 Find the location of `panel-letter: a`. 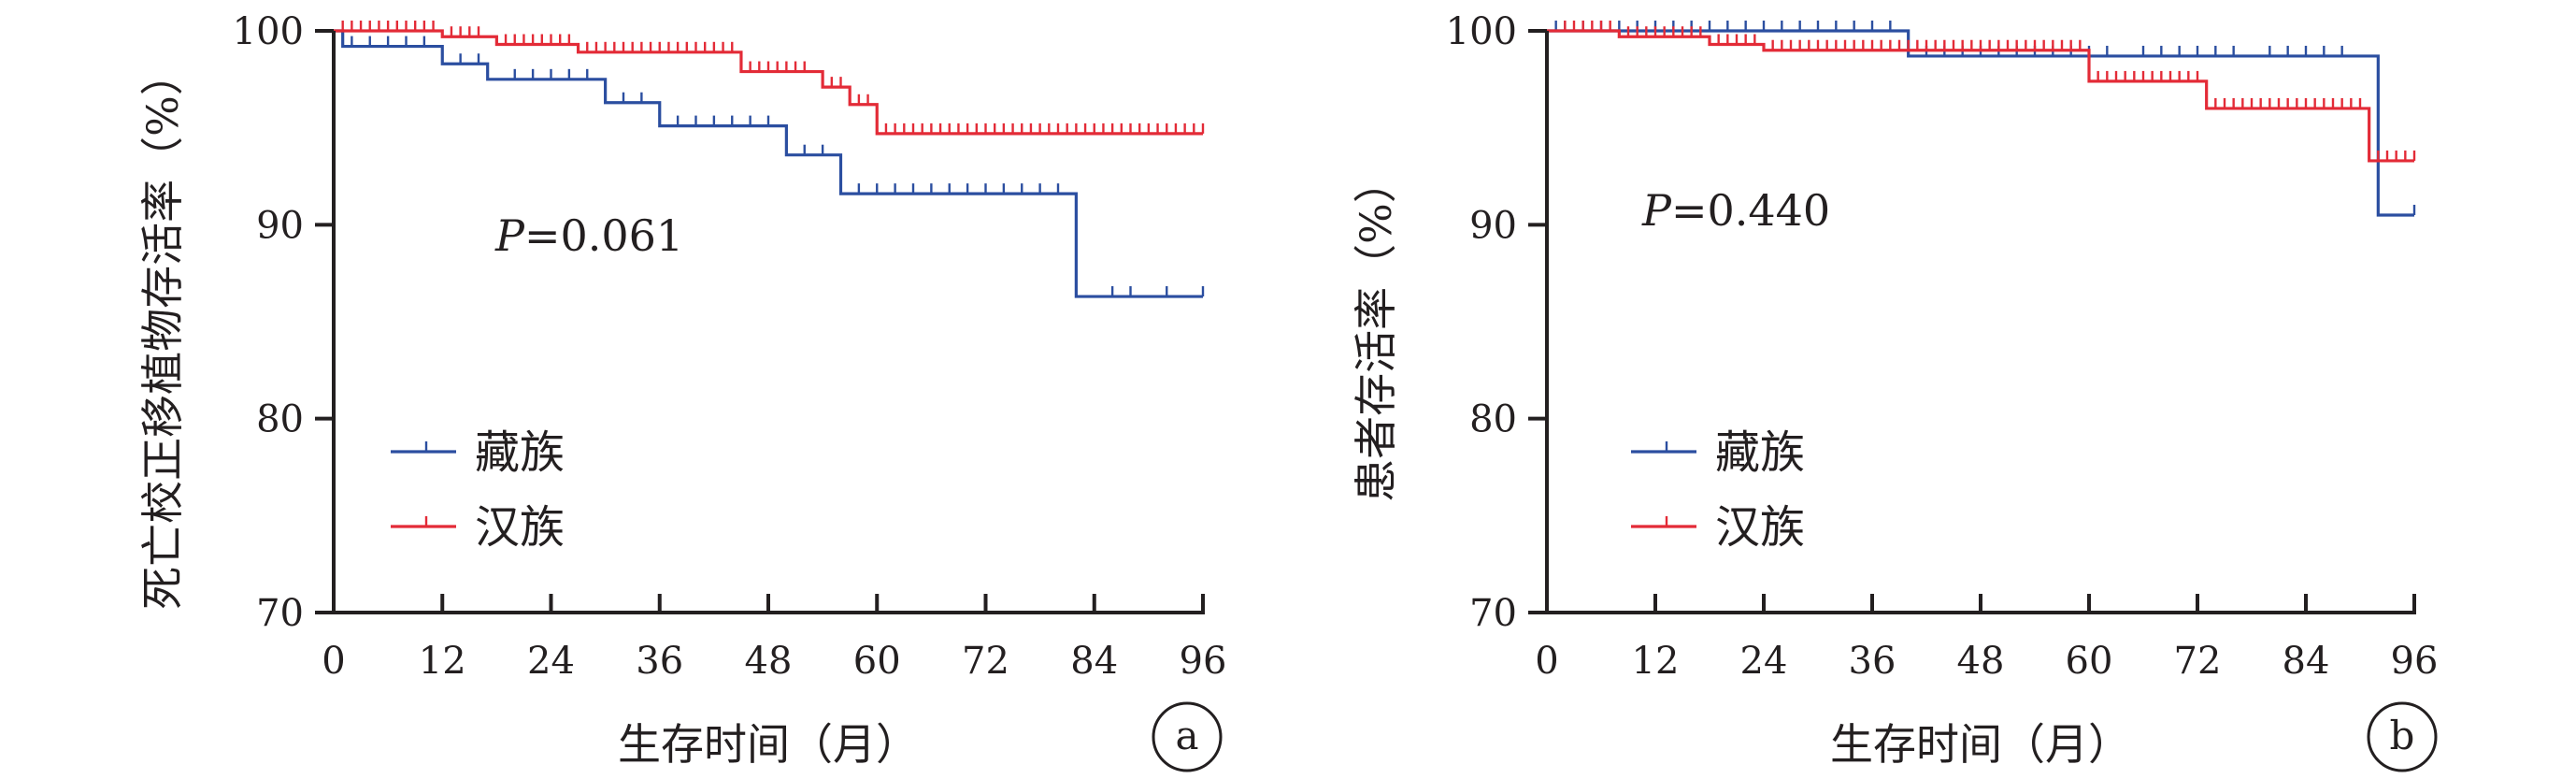

panel-letter: a is located at coordinates (1186, 735).